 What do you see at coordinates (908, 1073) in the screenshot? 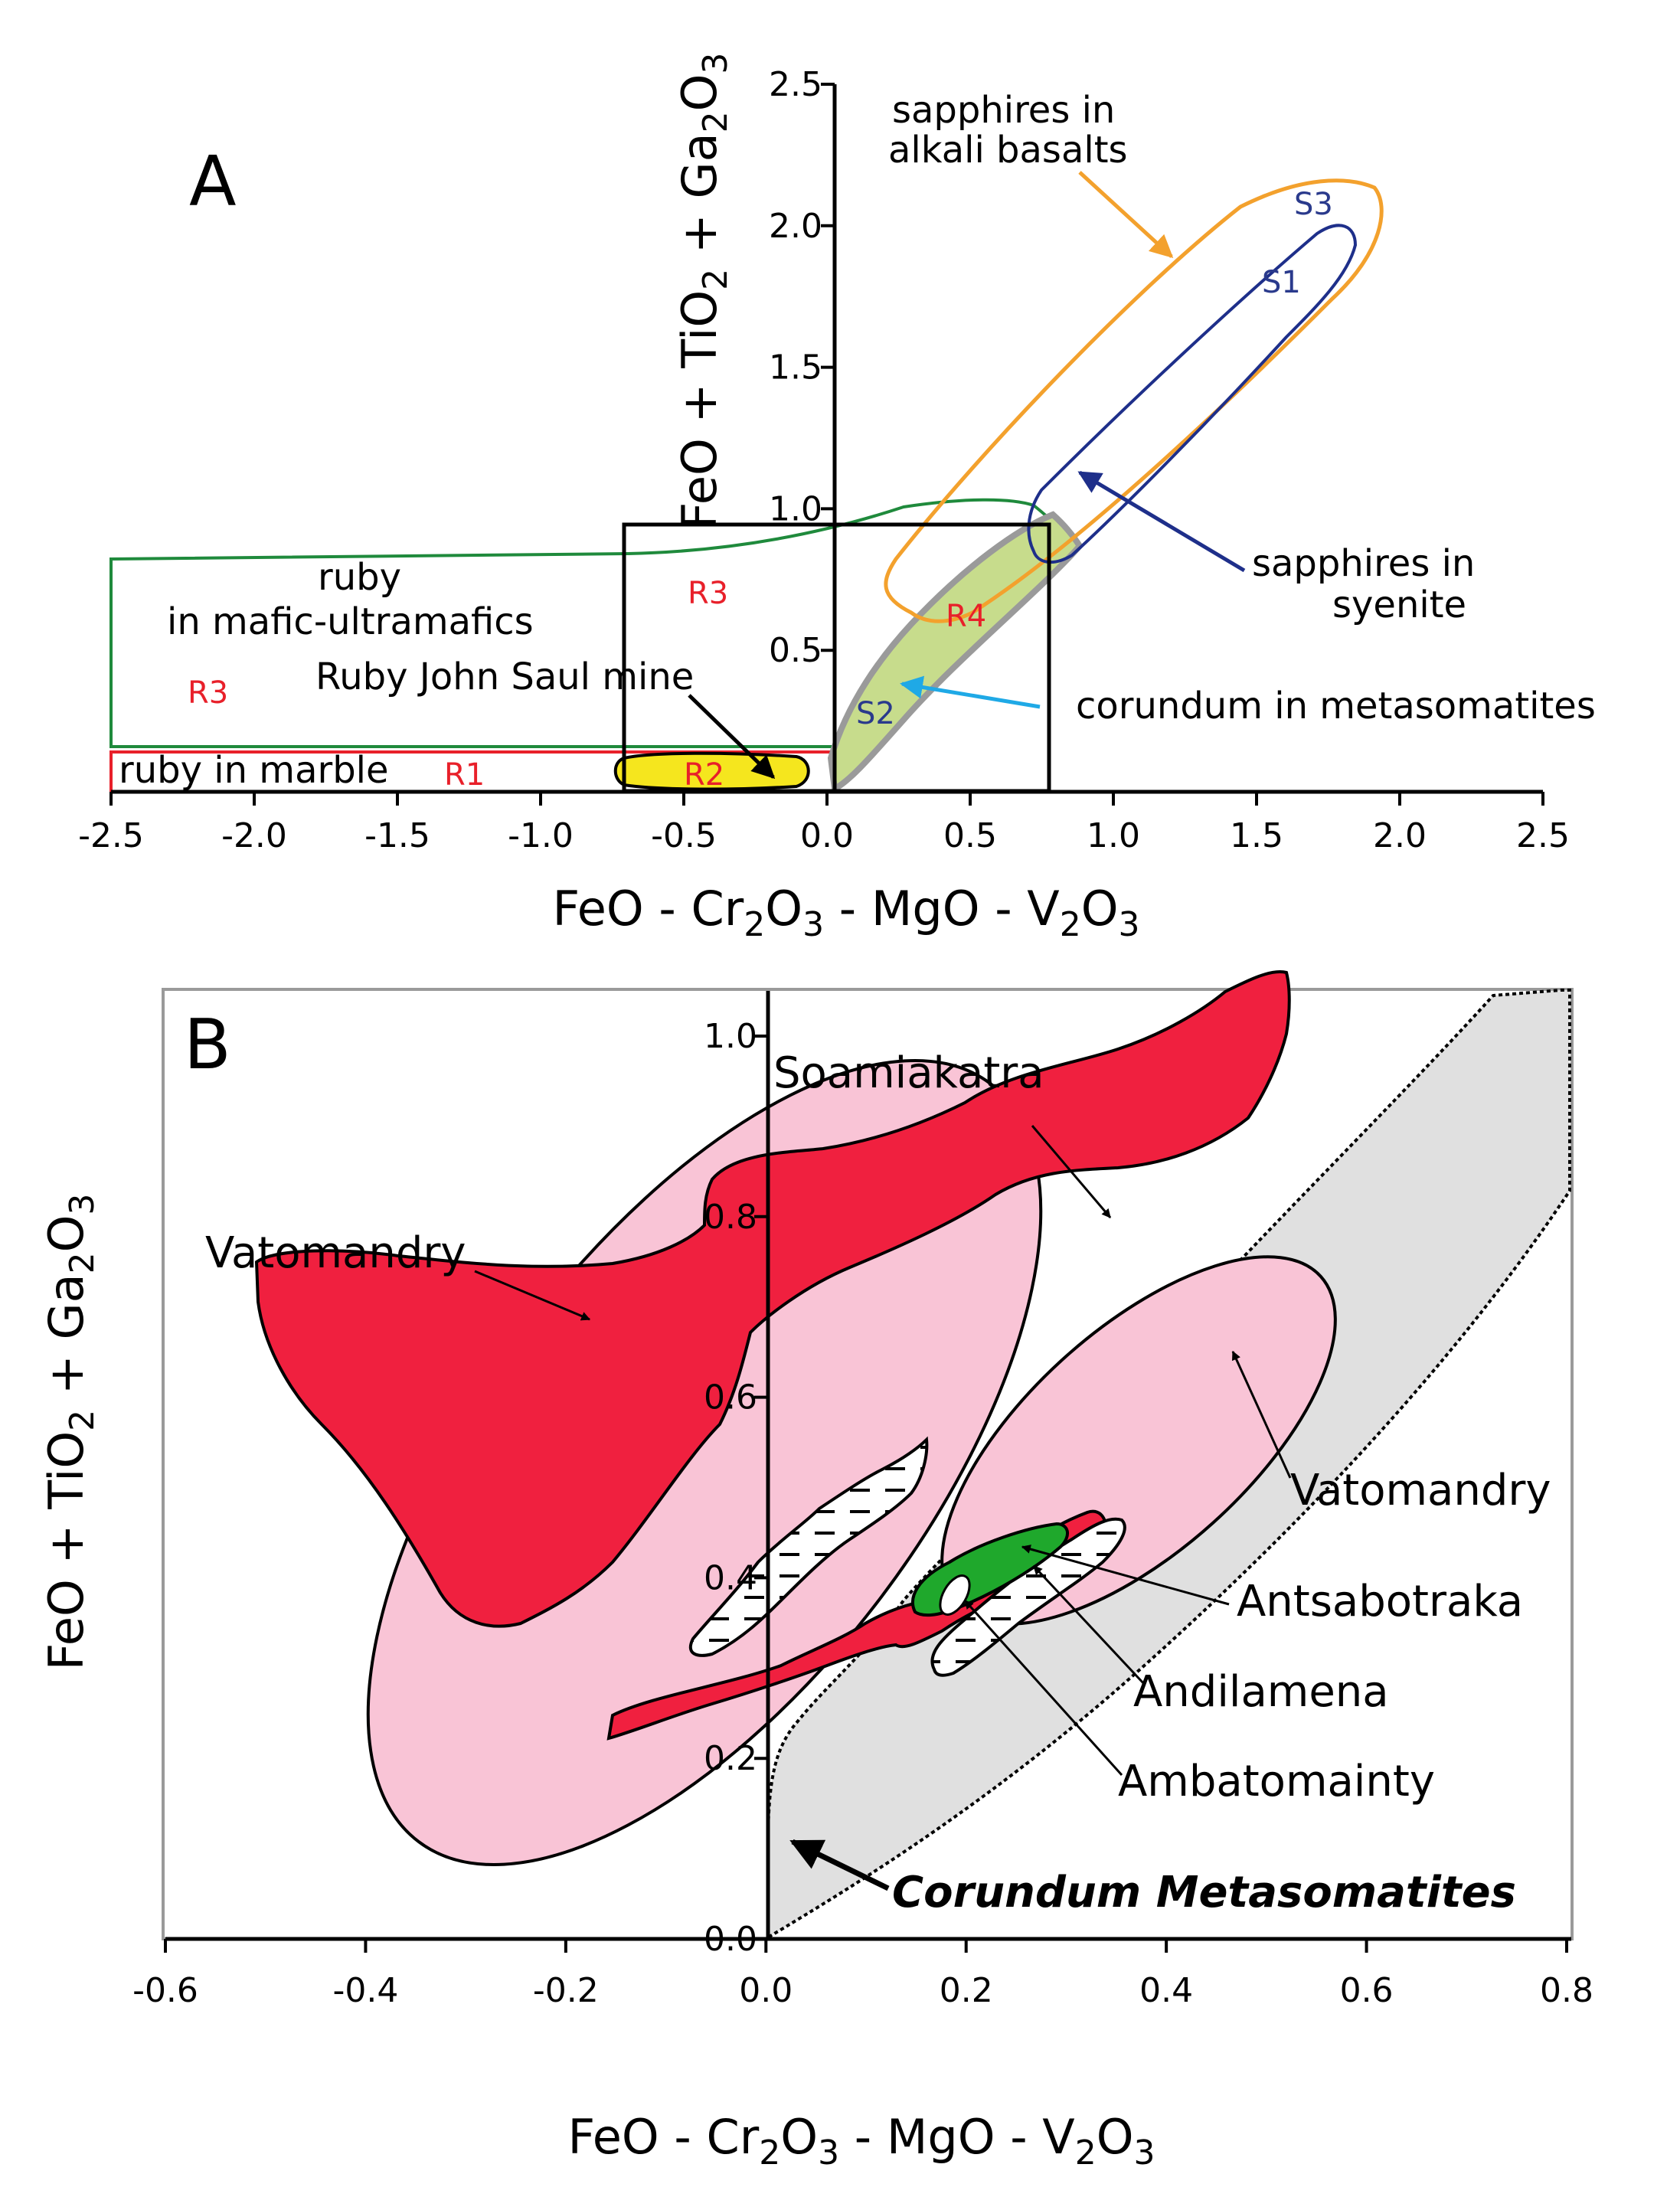
I see `label-soamiakatra: Soamiakatra` at bounding box center [908, 1073].